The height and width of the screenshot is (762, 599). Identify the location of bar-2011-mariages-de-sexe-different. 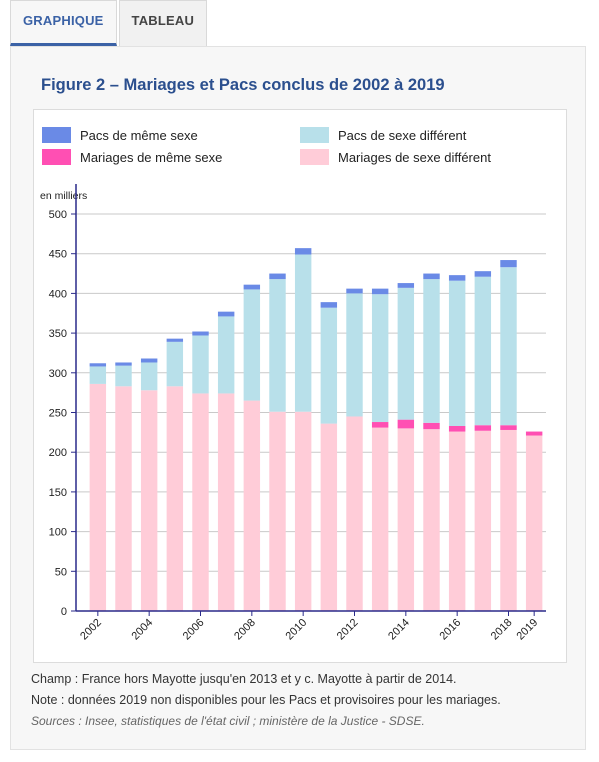
(329, 517).